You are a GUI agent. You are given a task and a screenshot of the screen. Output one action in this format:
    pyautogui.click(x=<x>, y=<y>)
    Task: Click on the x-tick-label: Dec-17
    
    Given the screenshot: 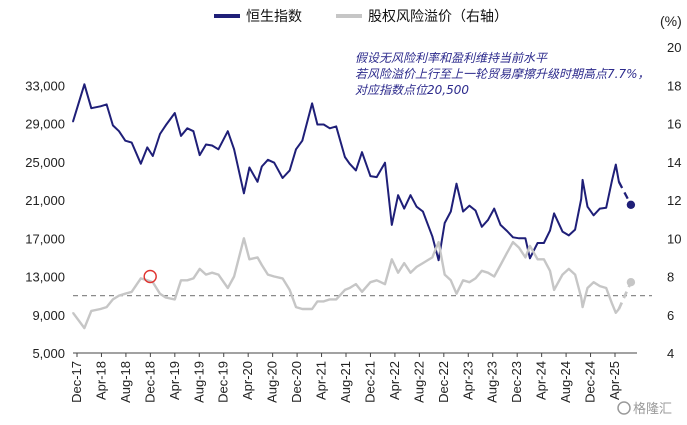 What is the action you would take?
    pyautogui.click(x=76, y=382)
    